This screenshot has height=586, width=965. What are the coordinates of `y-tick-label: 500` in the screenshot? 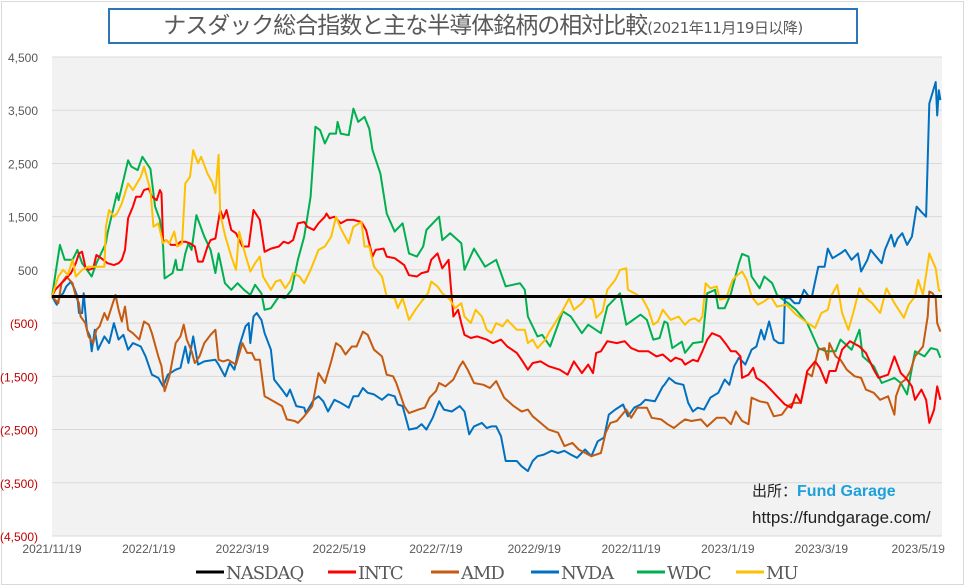 It's located at (28, 271).